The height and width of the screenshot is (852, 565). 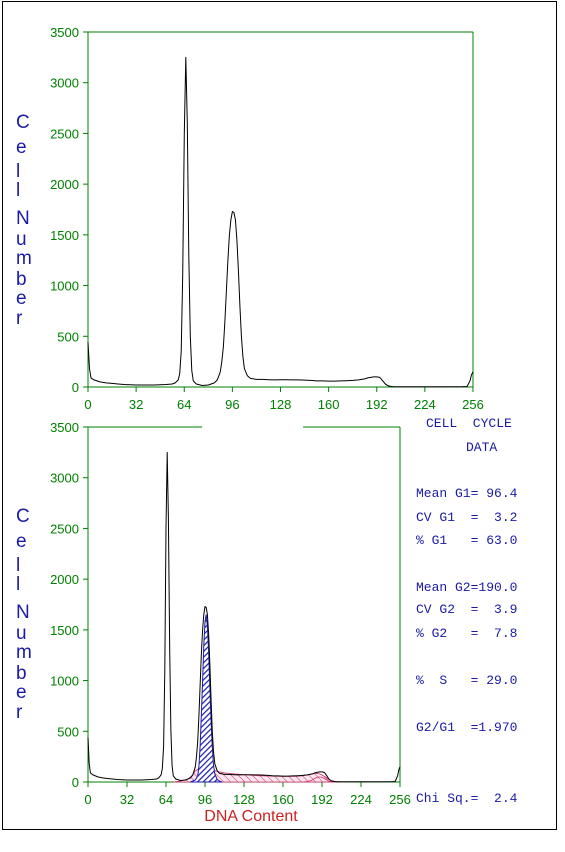 I want to click on stat-chi-sq: Chi Sq.= 2.4, so click(x=467, y=798).